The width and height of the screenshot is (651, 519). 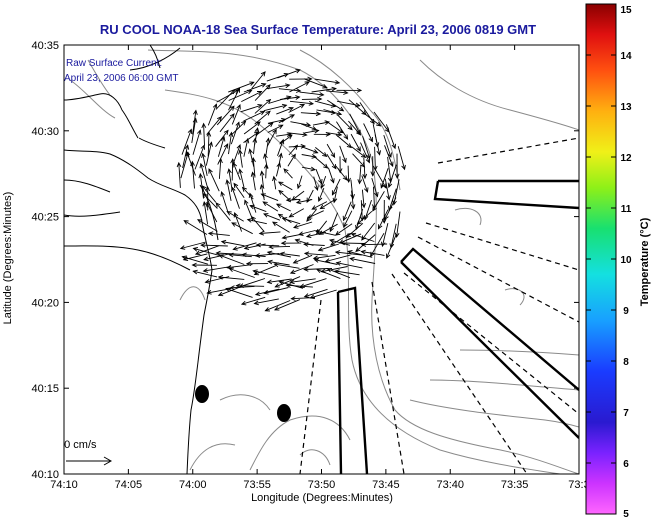 What do you see at coordinates (578, 485) in the screenshot?
I see `x-tick-label: 73:3` at bounding box center [578, 485].